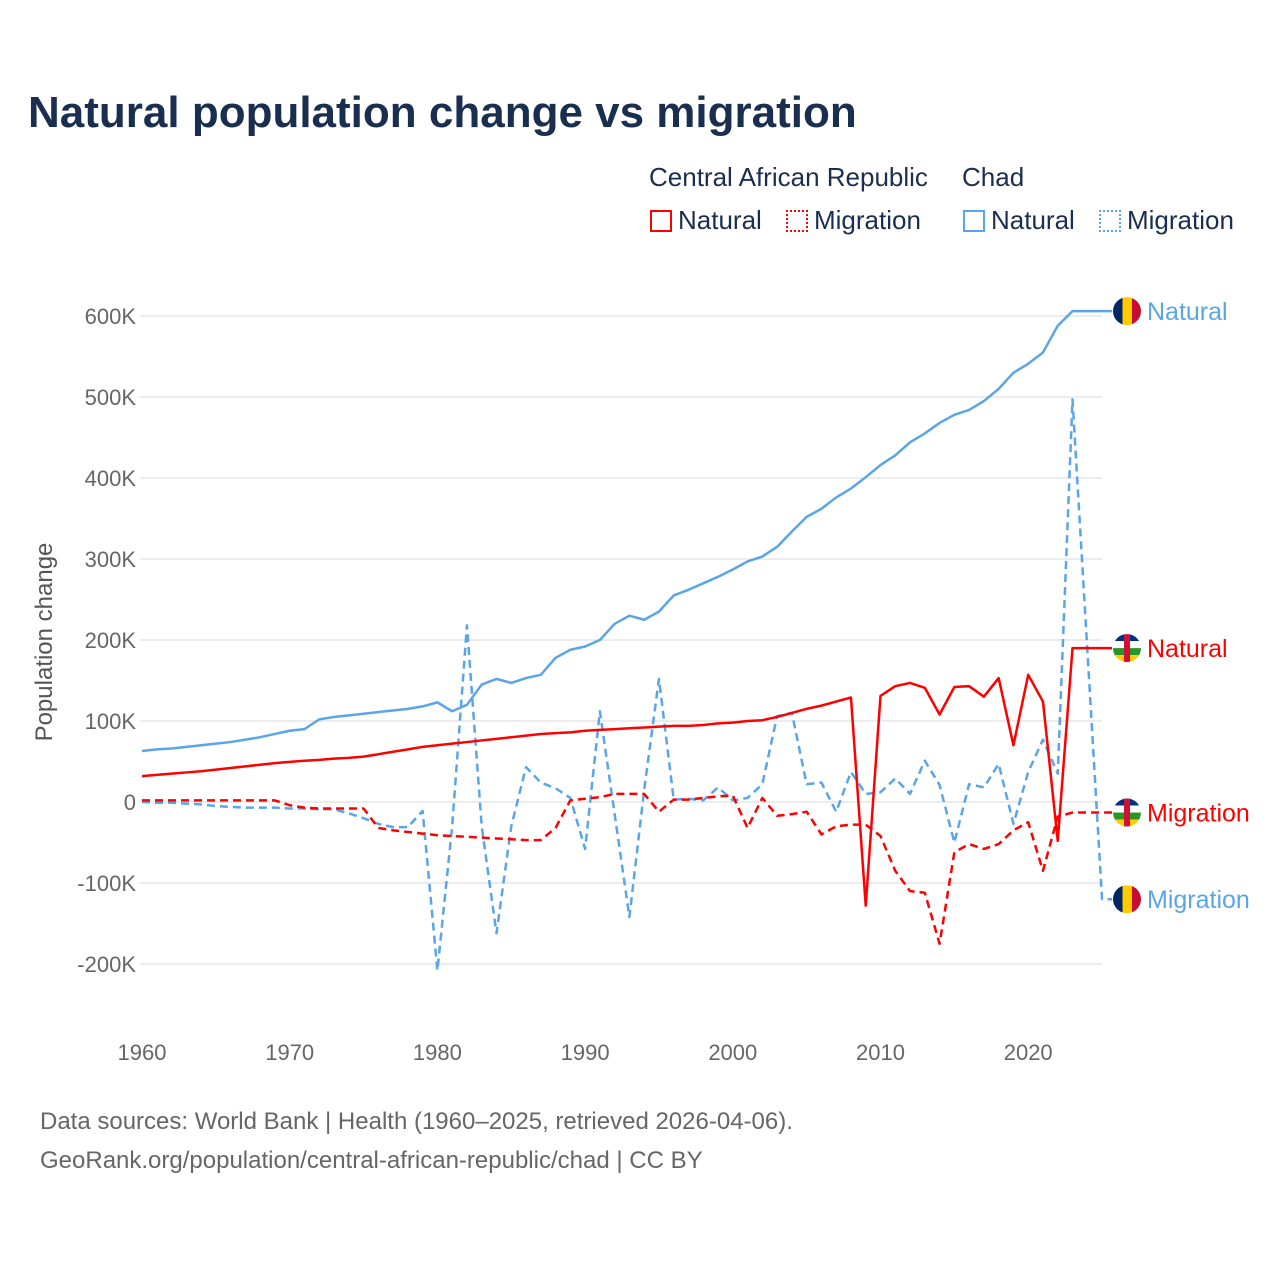 This screenshot has height=1280, width=1280. I want to click on y-axis-label: Population change, so click(44, 642).